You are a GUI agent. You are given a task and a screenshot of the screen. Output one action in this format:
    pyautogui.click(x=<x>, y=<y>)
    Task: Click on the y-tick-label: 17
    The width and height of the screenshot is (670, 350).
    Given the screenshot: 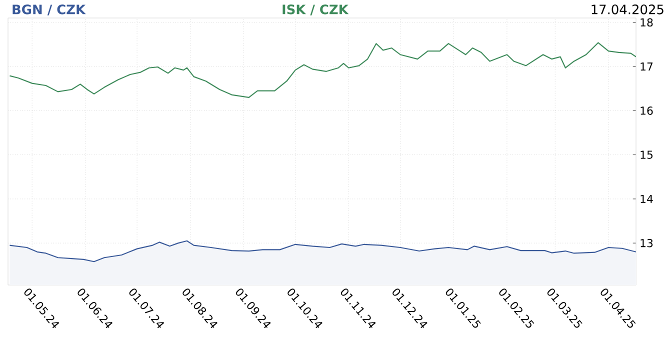 What is the action you would take?
    pyautogui.click(x=646, y=66)
    